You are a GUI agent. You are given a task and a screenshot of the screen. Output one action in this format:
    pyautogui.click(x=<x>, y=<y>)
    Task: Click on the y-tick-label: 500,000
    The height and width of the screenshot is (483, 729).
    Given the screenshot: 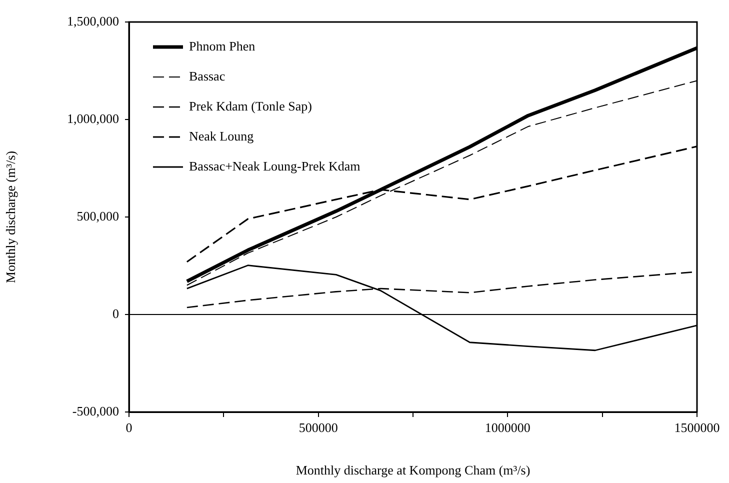 What is the action you would take?
    pyautogui.click(x=97, y=216)
    